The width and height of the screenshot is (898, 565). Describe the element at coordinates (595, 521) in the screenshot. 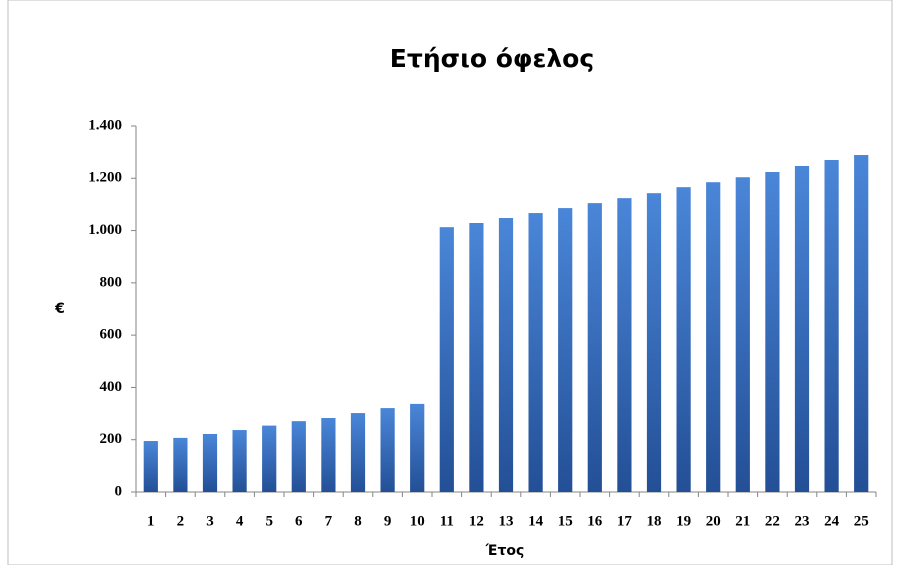

I see `x-tick-label: 16` at that location.